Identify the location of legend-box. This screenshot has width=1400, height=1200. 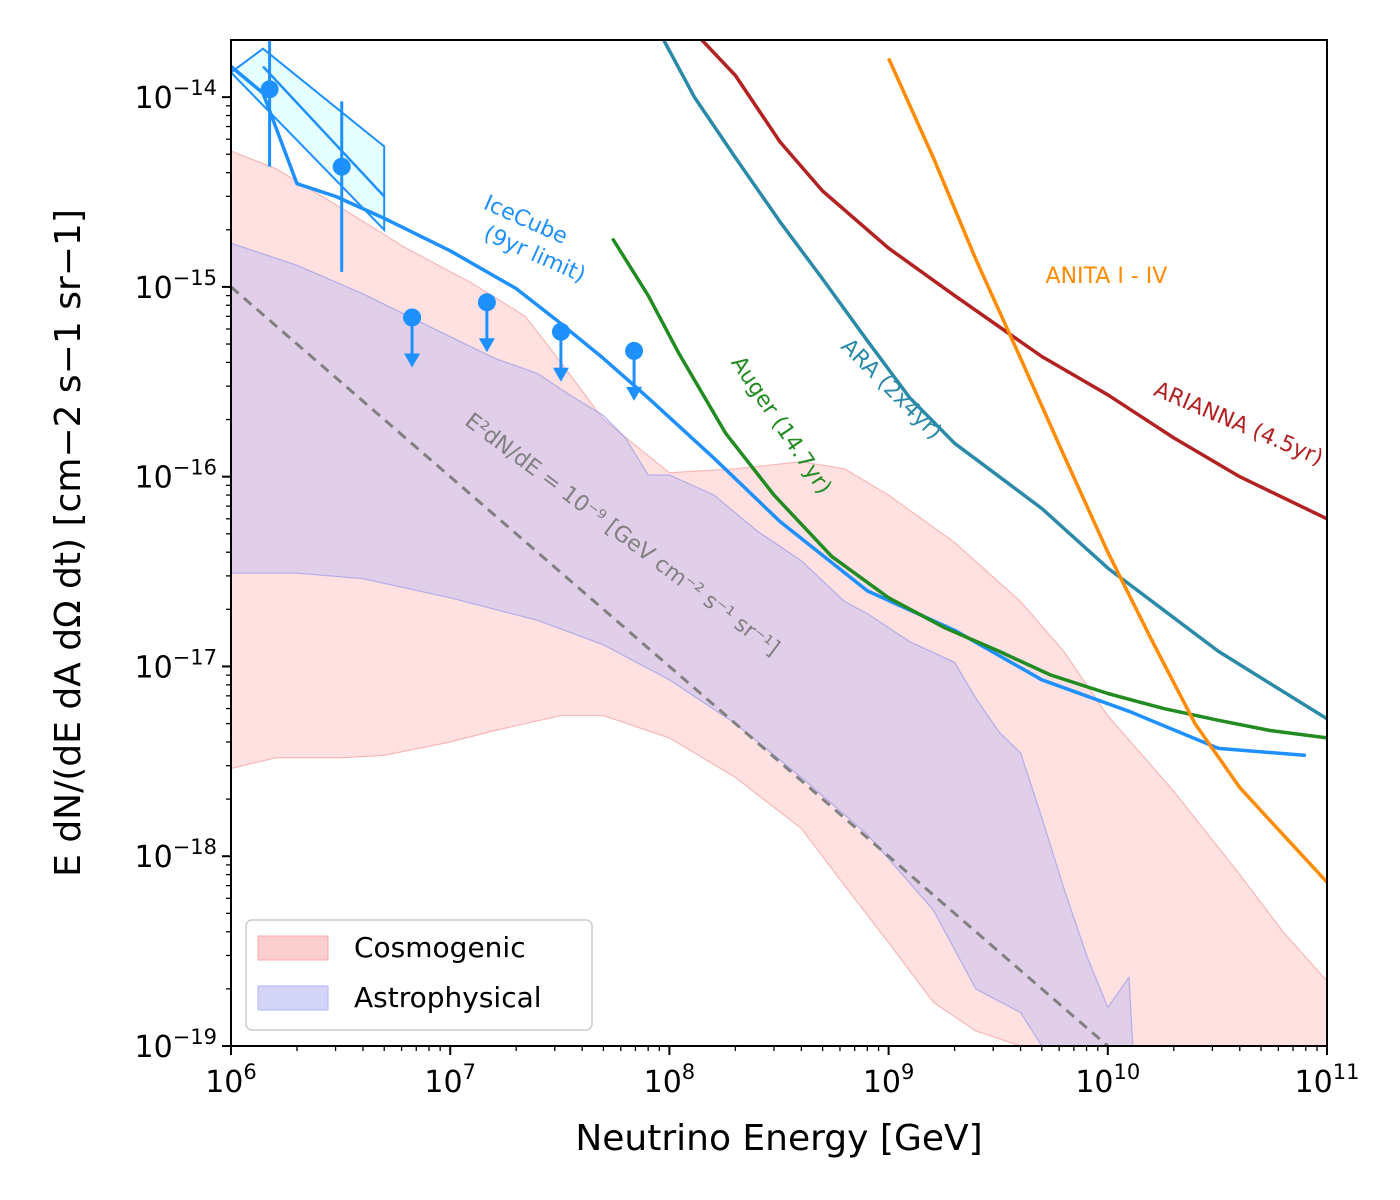
(419, 975).